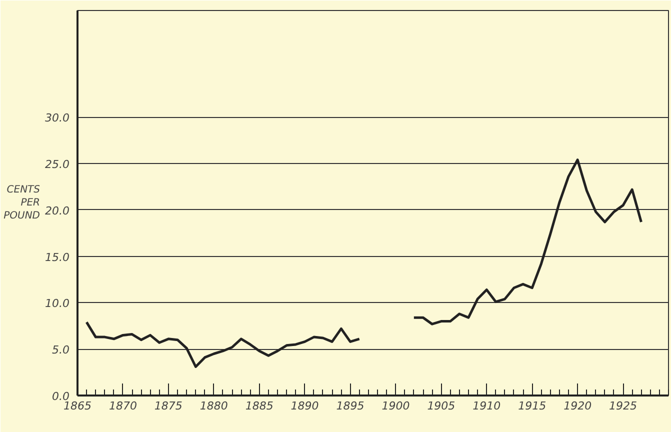  What do you see at coordinates (168, 406) in the screenshot?
I see `x-tick-label: 1875` at bounding box center [168, 406].